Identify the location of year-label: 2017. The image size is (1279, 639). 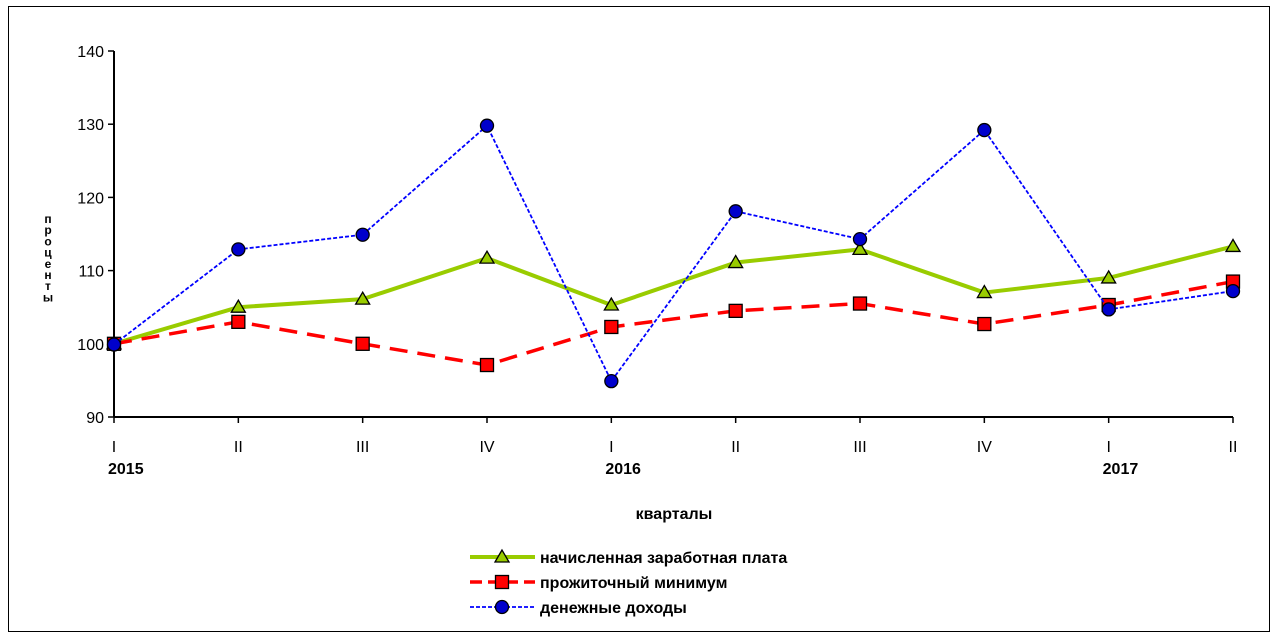
(1121, 469).